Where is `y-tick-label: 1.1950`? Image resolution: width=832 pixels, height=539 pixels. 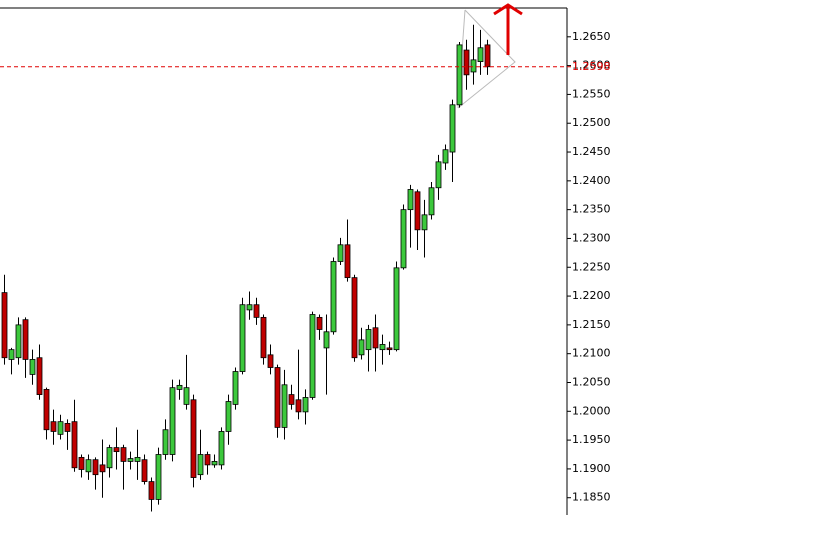
y-tick-label: 1.1950 is located at coordinates (591, 439).